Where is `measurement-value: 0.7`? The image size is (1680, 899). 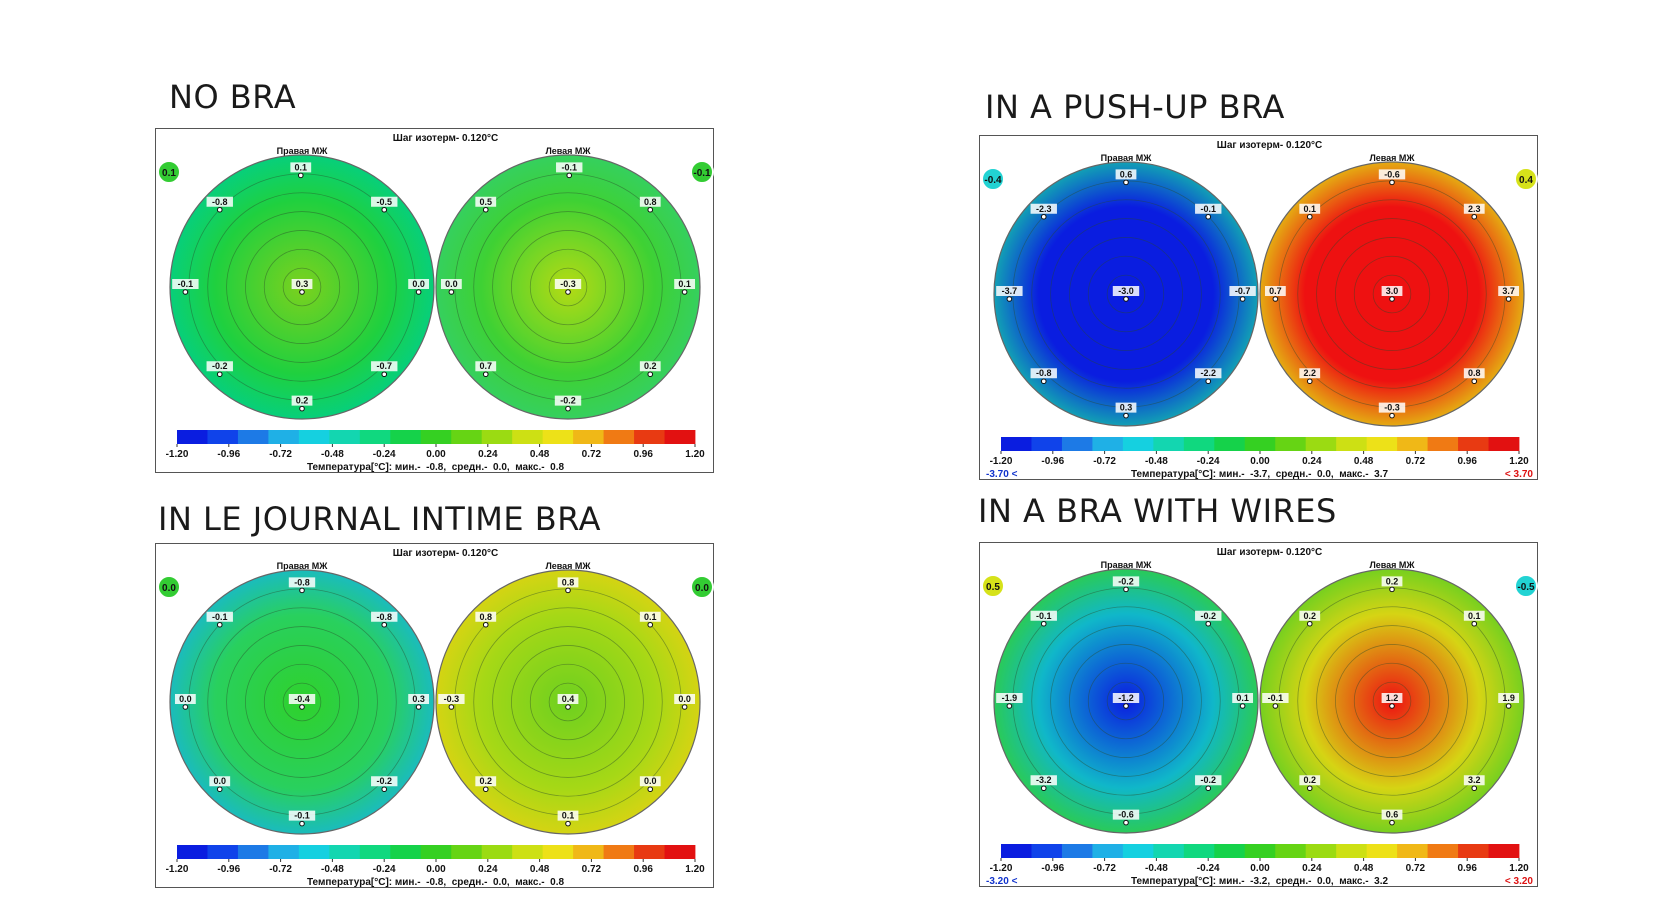 measurement-value: 0.7 is located at coordinates (485, 366).